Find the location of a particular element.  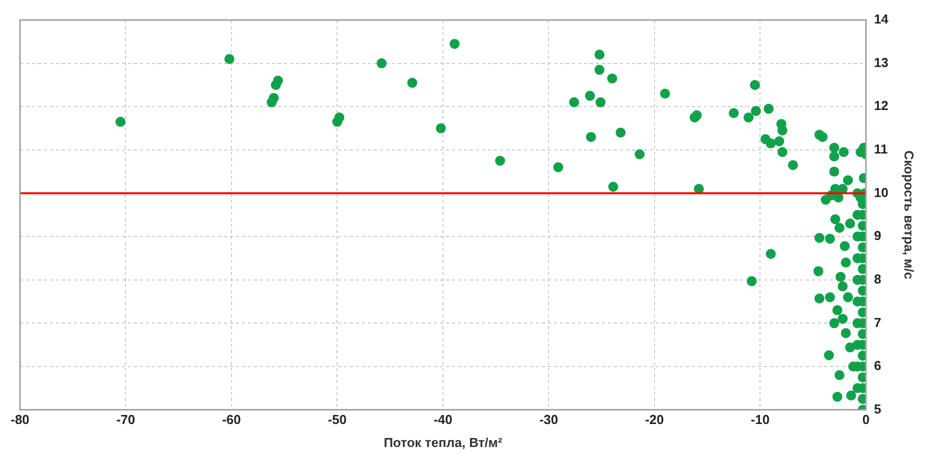

x-tick-label: -60 is located at coordinates (231, 420).